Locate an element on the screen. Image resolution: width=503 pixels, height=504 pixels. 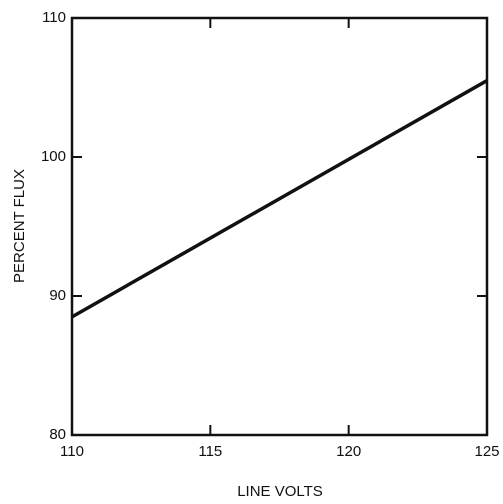
x-tick-label: 120 is located at coordinates (348, 451).